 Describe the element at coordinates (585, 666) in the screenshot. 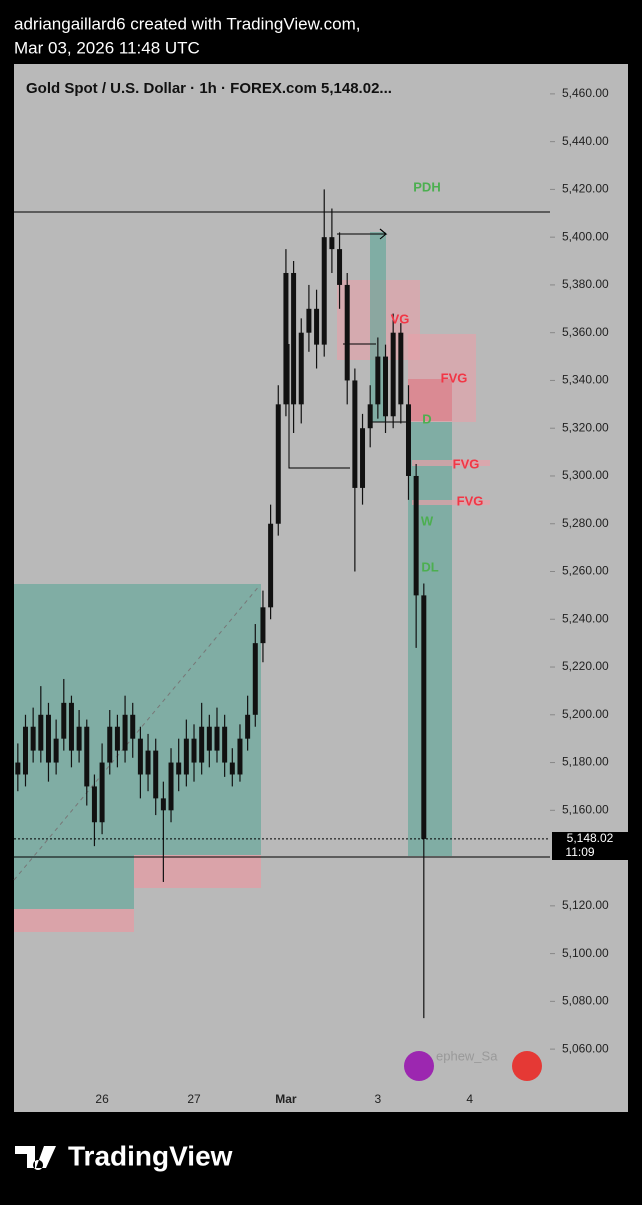

I see `y-tick-label: 5,220.00` at that location.